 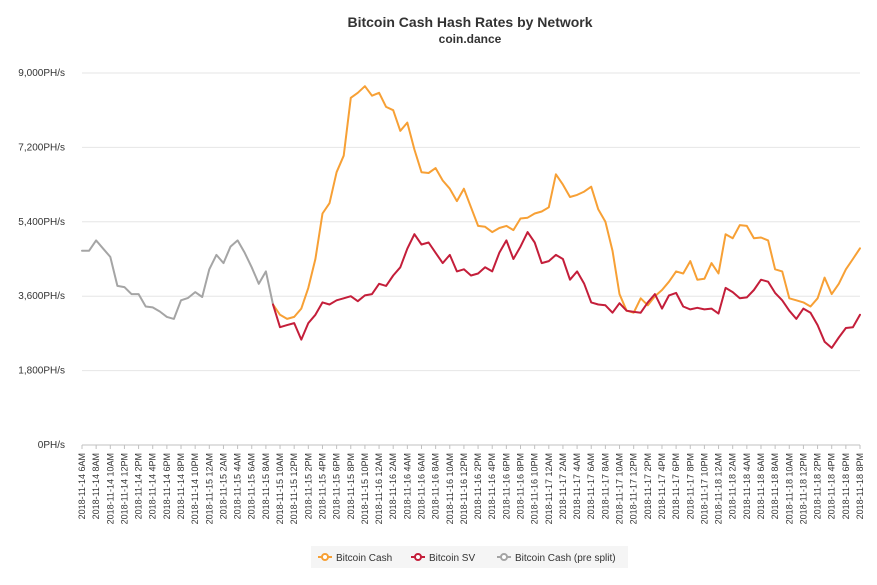 What do you see at coordinates (549, 488) in the screenshot?
I see `x-tick-label: 2018-11-17 12AM` at bounding box center [549, 488].